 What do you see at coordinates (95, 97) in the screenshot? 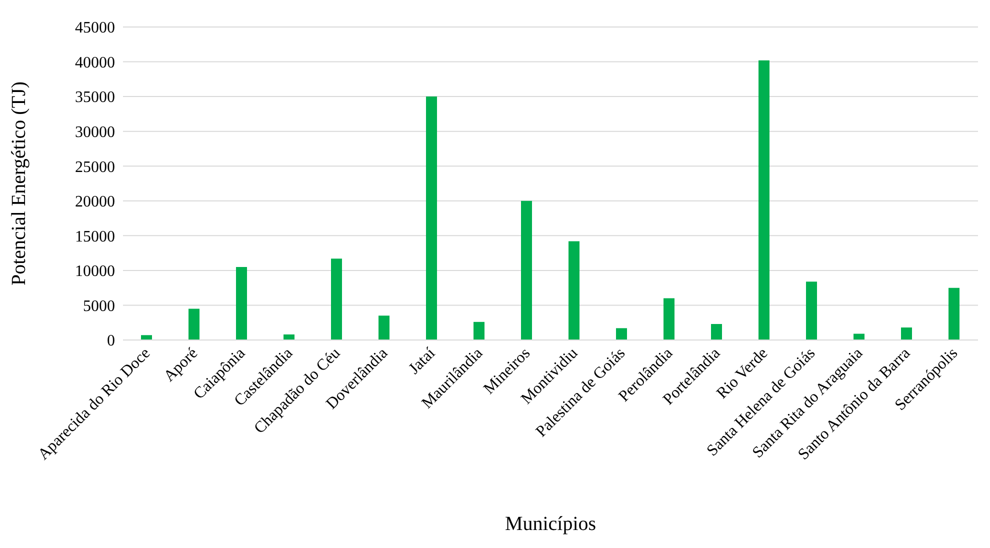
I see `y-tick-label: 35000` at bounding box center [95, 97].